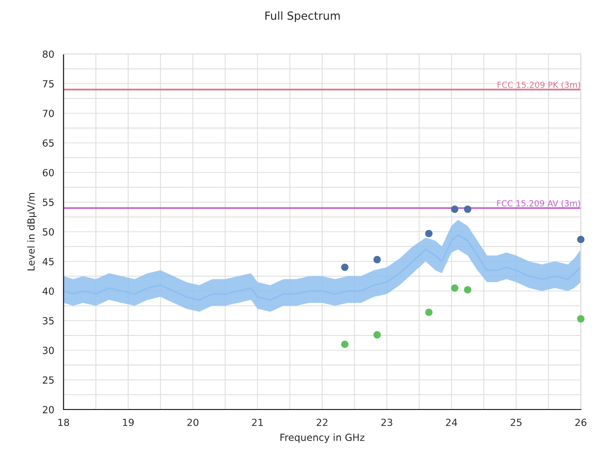  I want to click on y-tick-label: 25, so click(48, 380).